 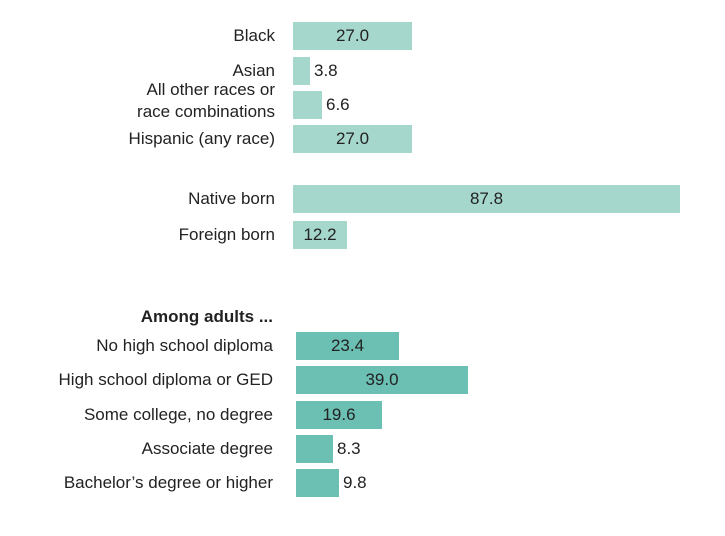 I want to click on bar-asian, so click(x=301, y=71).